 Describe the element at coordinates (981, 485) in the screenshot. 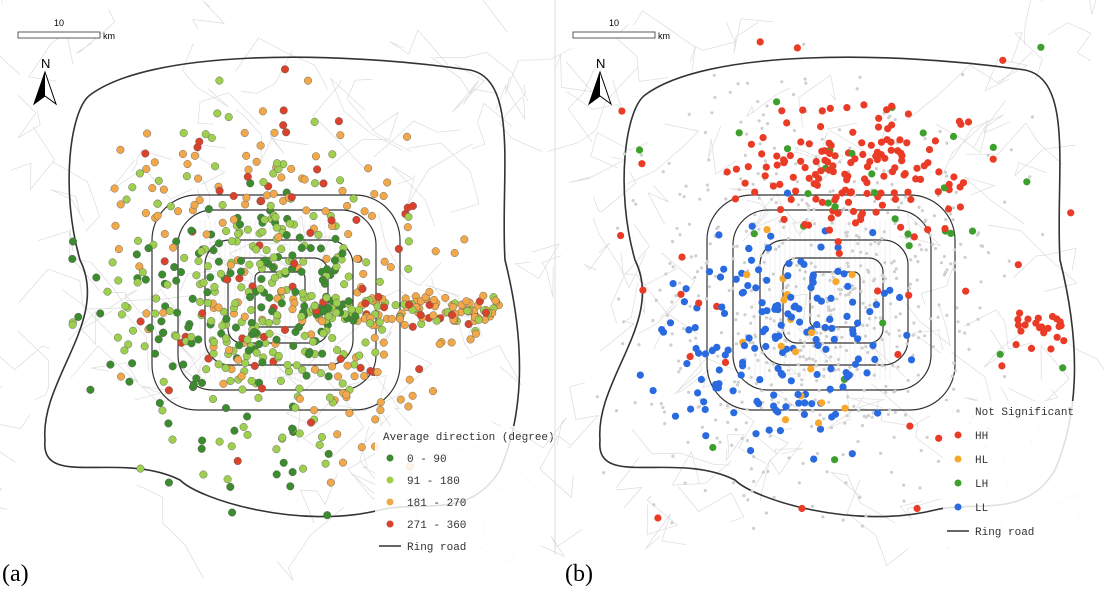

I see `legend-label: LH` at that location.